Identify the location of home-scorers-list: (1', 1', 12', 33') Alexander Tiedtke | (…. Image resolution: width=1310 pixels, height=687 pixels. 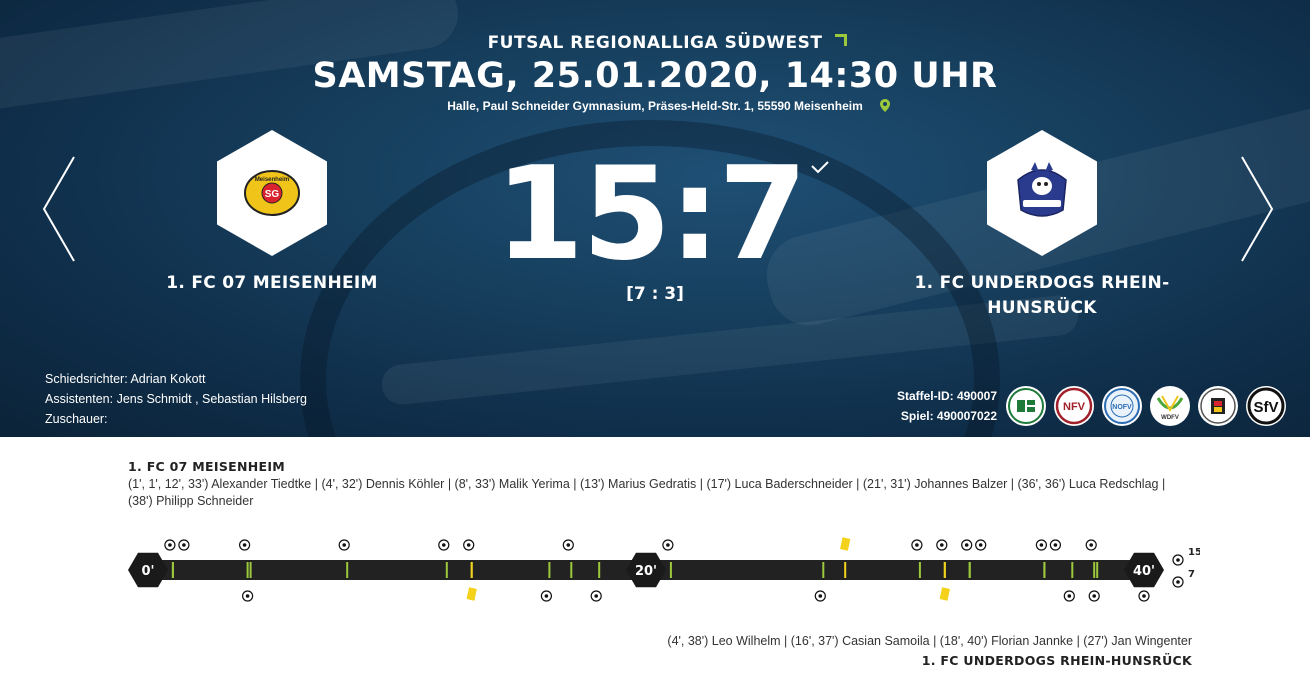
(647, 492).